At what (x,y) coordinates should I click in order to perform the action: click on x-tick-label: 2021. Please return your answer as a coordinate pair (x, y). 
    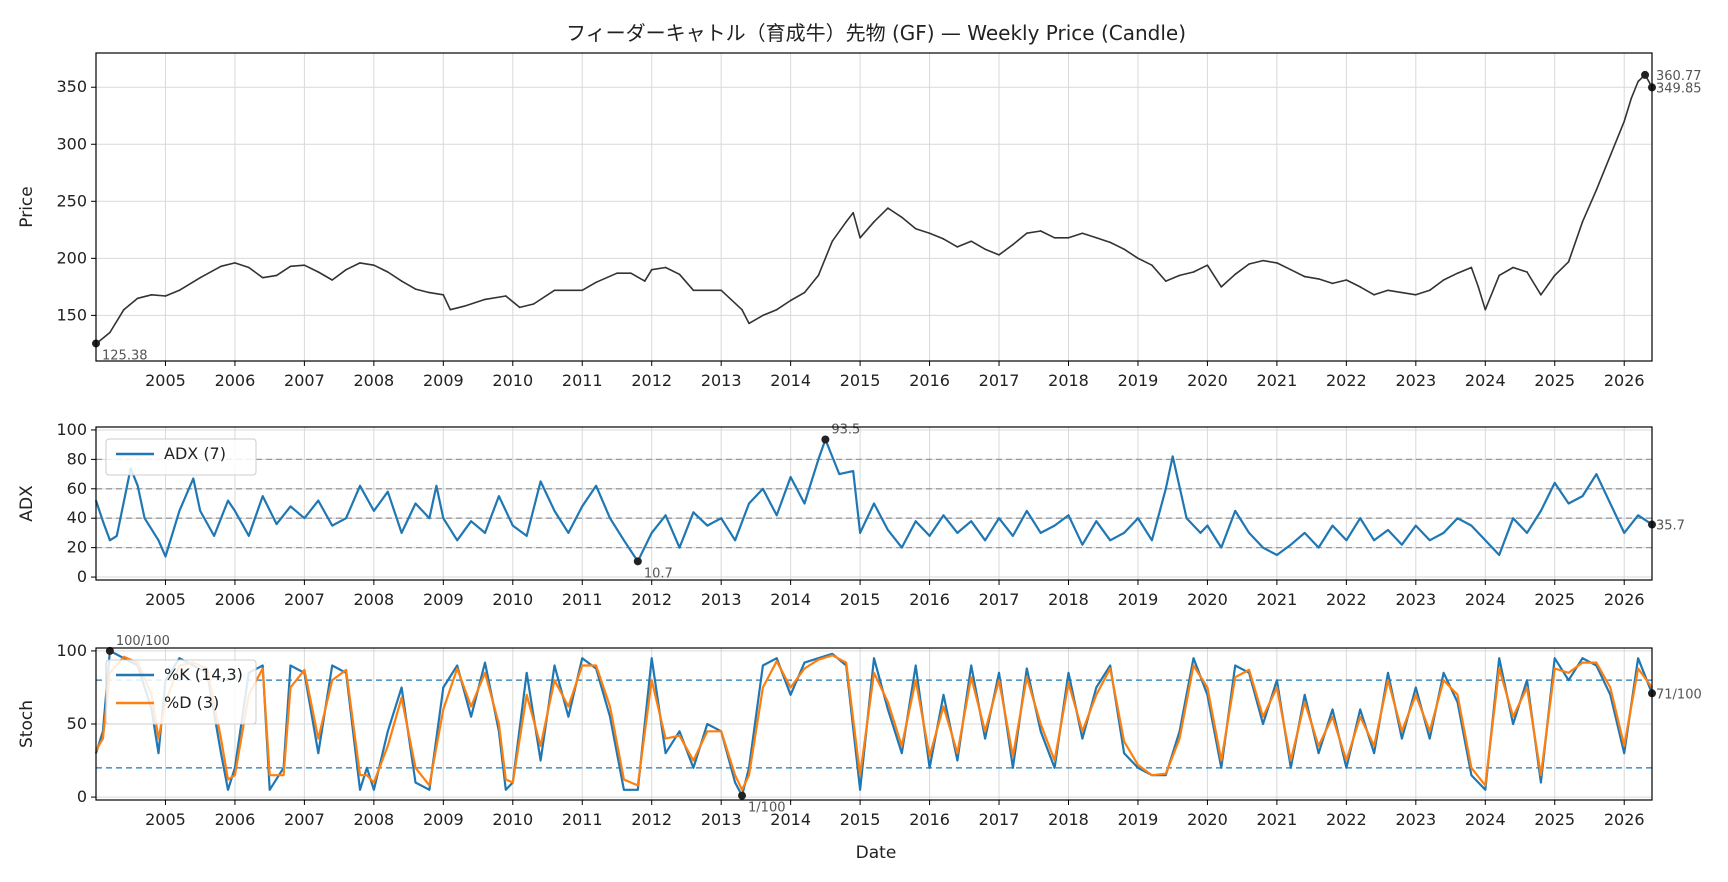
    Looking at the image, I should click on (1277, 380).